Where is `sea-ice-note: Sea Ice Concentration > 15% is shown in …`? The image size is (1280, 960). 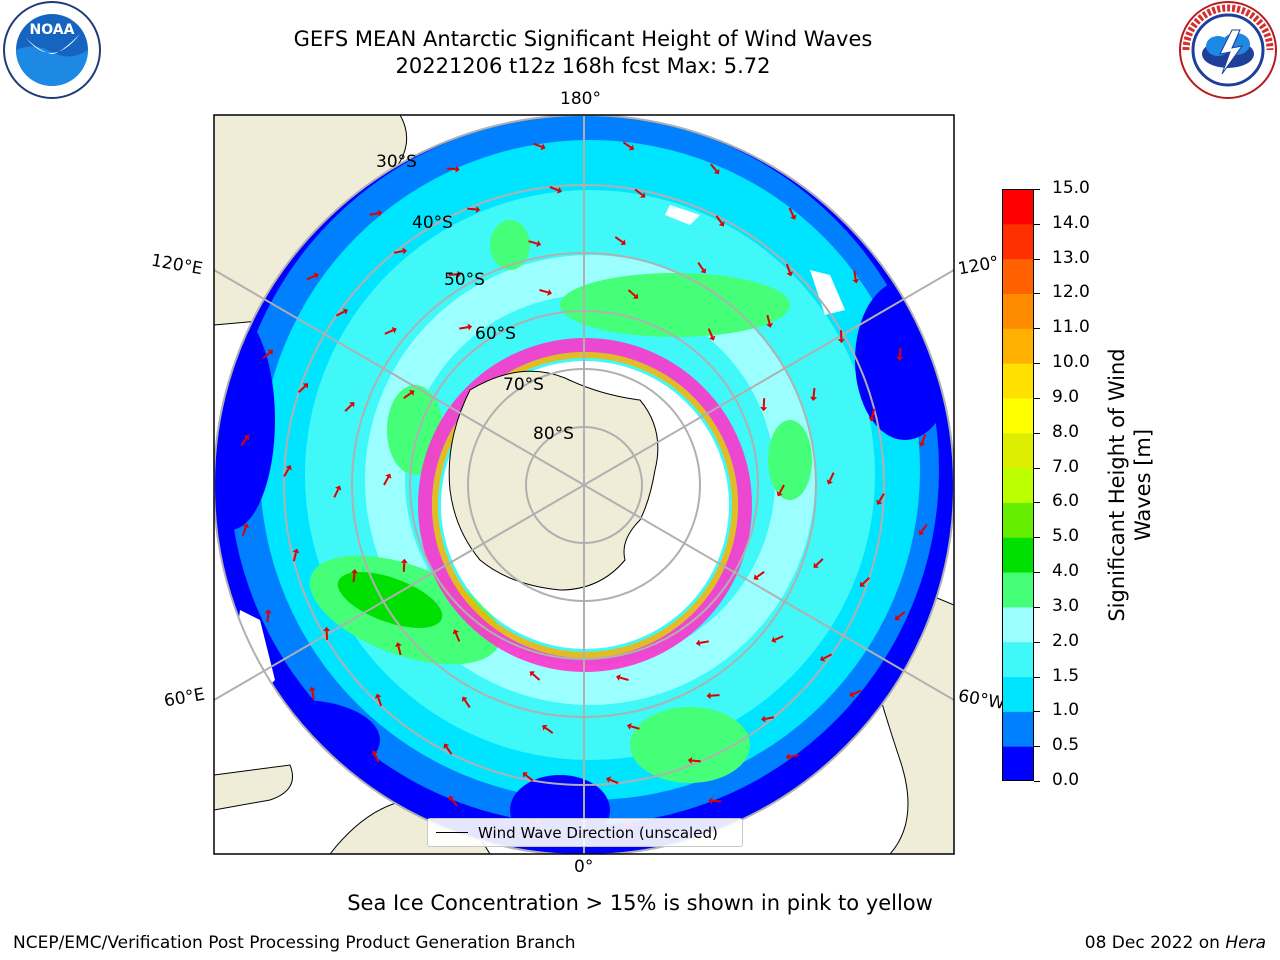 sea-ice-note: Sea Ice Concentration > 15% is shown in … is located at coordinates (640, 903).